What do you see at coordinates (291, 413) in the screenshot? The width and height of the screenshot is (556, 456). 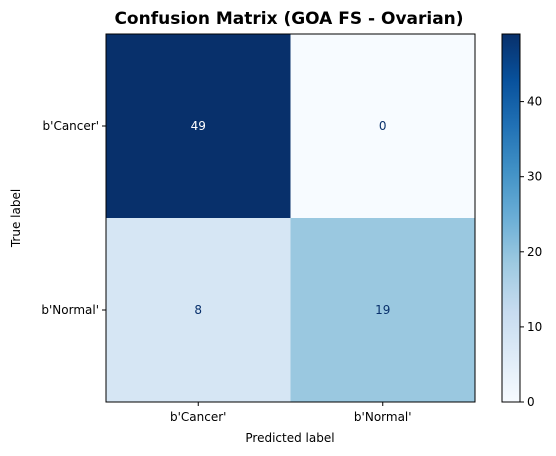 I see `x-ticks: b'Cancer' b'Normal'` at bounding box center [291, 413].